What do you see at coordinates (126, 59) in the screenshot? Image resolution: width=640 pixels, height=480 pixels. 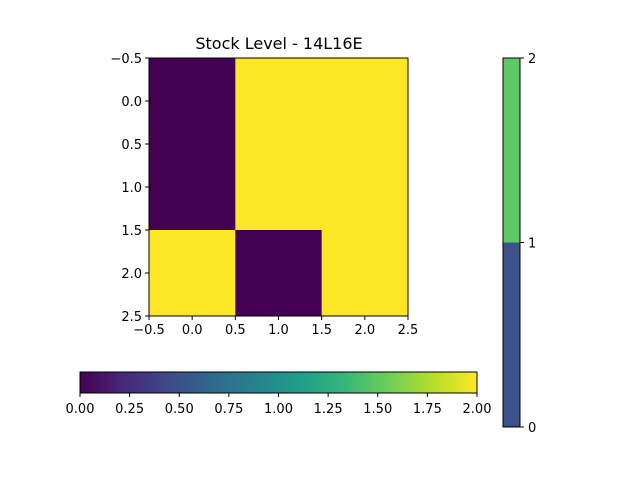 I see `y-tick-label: −0.5` at bounding box center [126, 59].